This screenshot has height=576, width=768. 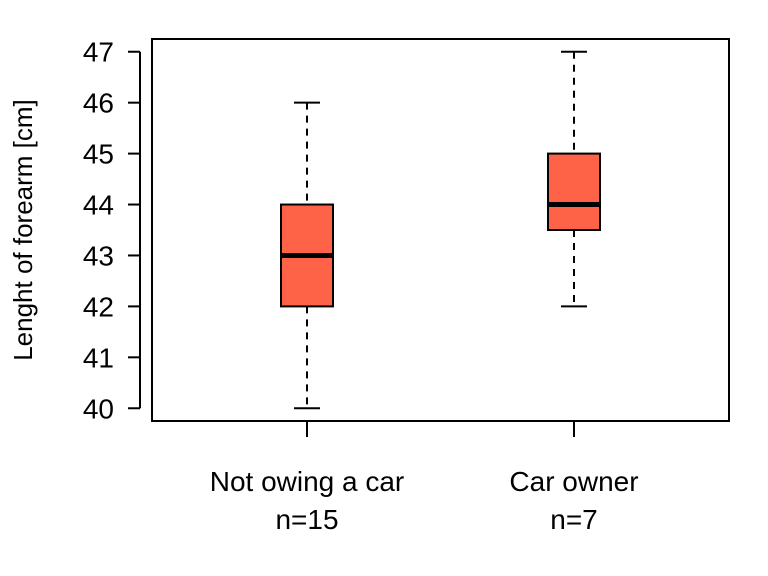 I want to click on x-category-label: Not owing a car, so click(x=307, y=481).